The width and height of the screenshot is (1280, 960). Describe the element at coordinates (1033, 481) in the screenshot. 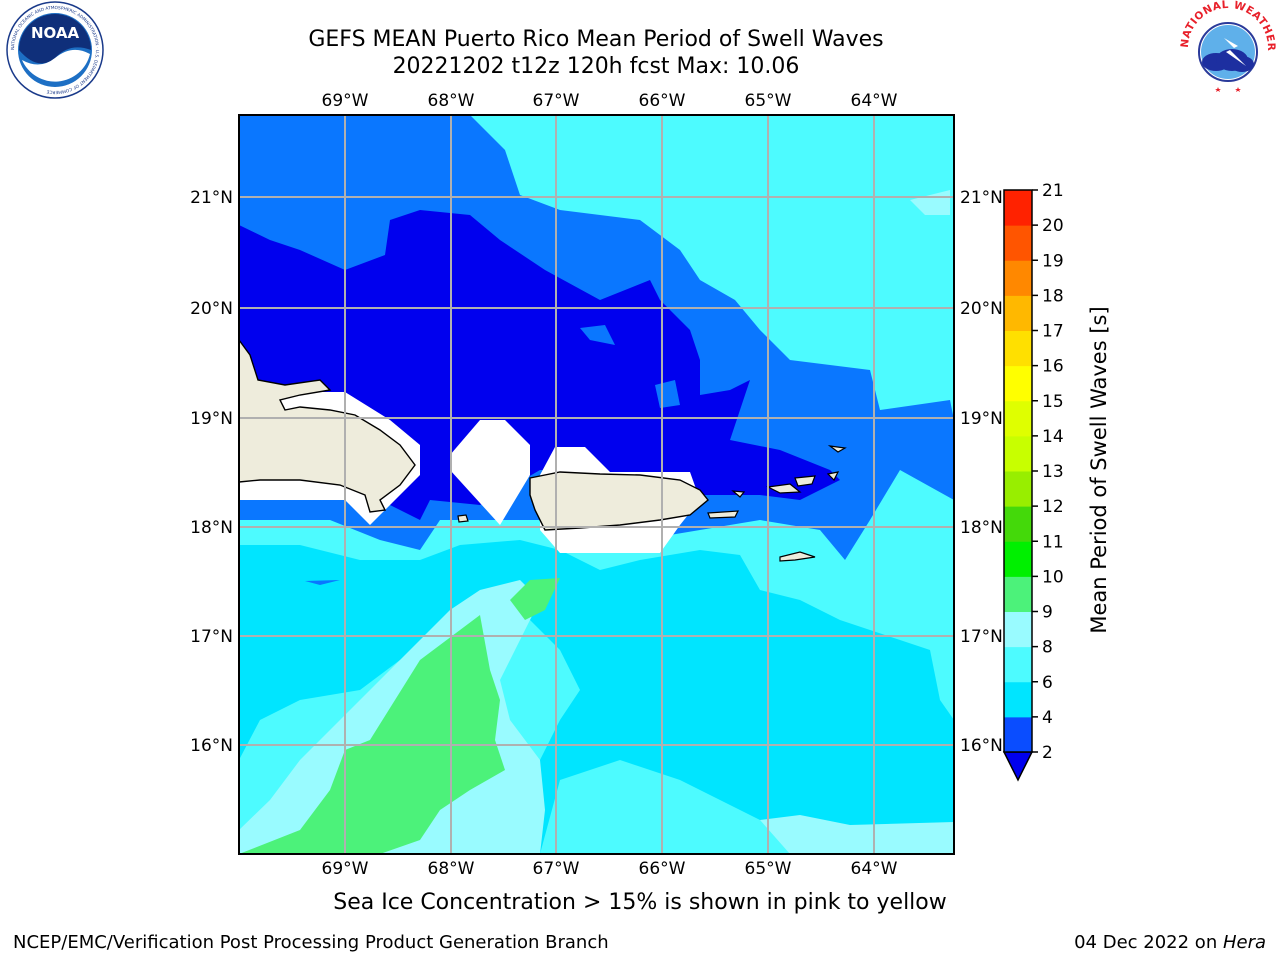

I see `colorbar: 2 4 6 8 9 10 11 12 13 14 15 16 17 18 19 20 21` at that location.